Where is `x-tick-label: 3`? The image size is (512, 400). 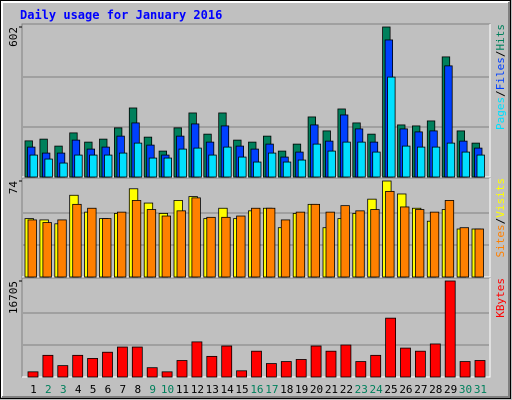
x-tick-label: 3 is located at coordinates (63, 389).